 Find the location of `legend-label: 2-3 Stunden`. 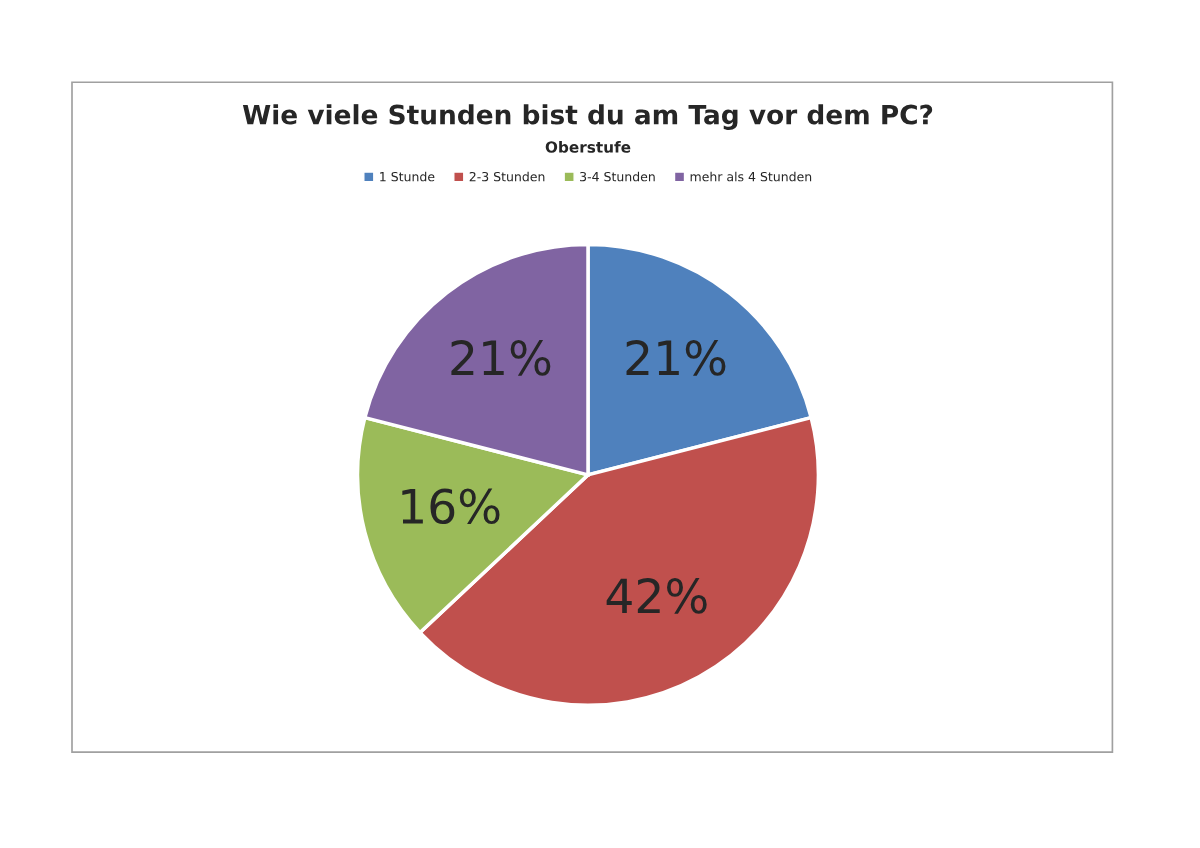

legend-label: 2-3 Stunden is located at coordinates (507, 176).